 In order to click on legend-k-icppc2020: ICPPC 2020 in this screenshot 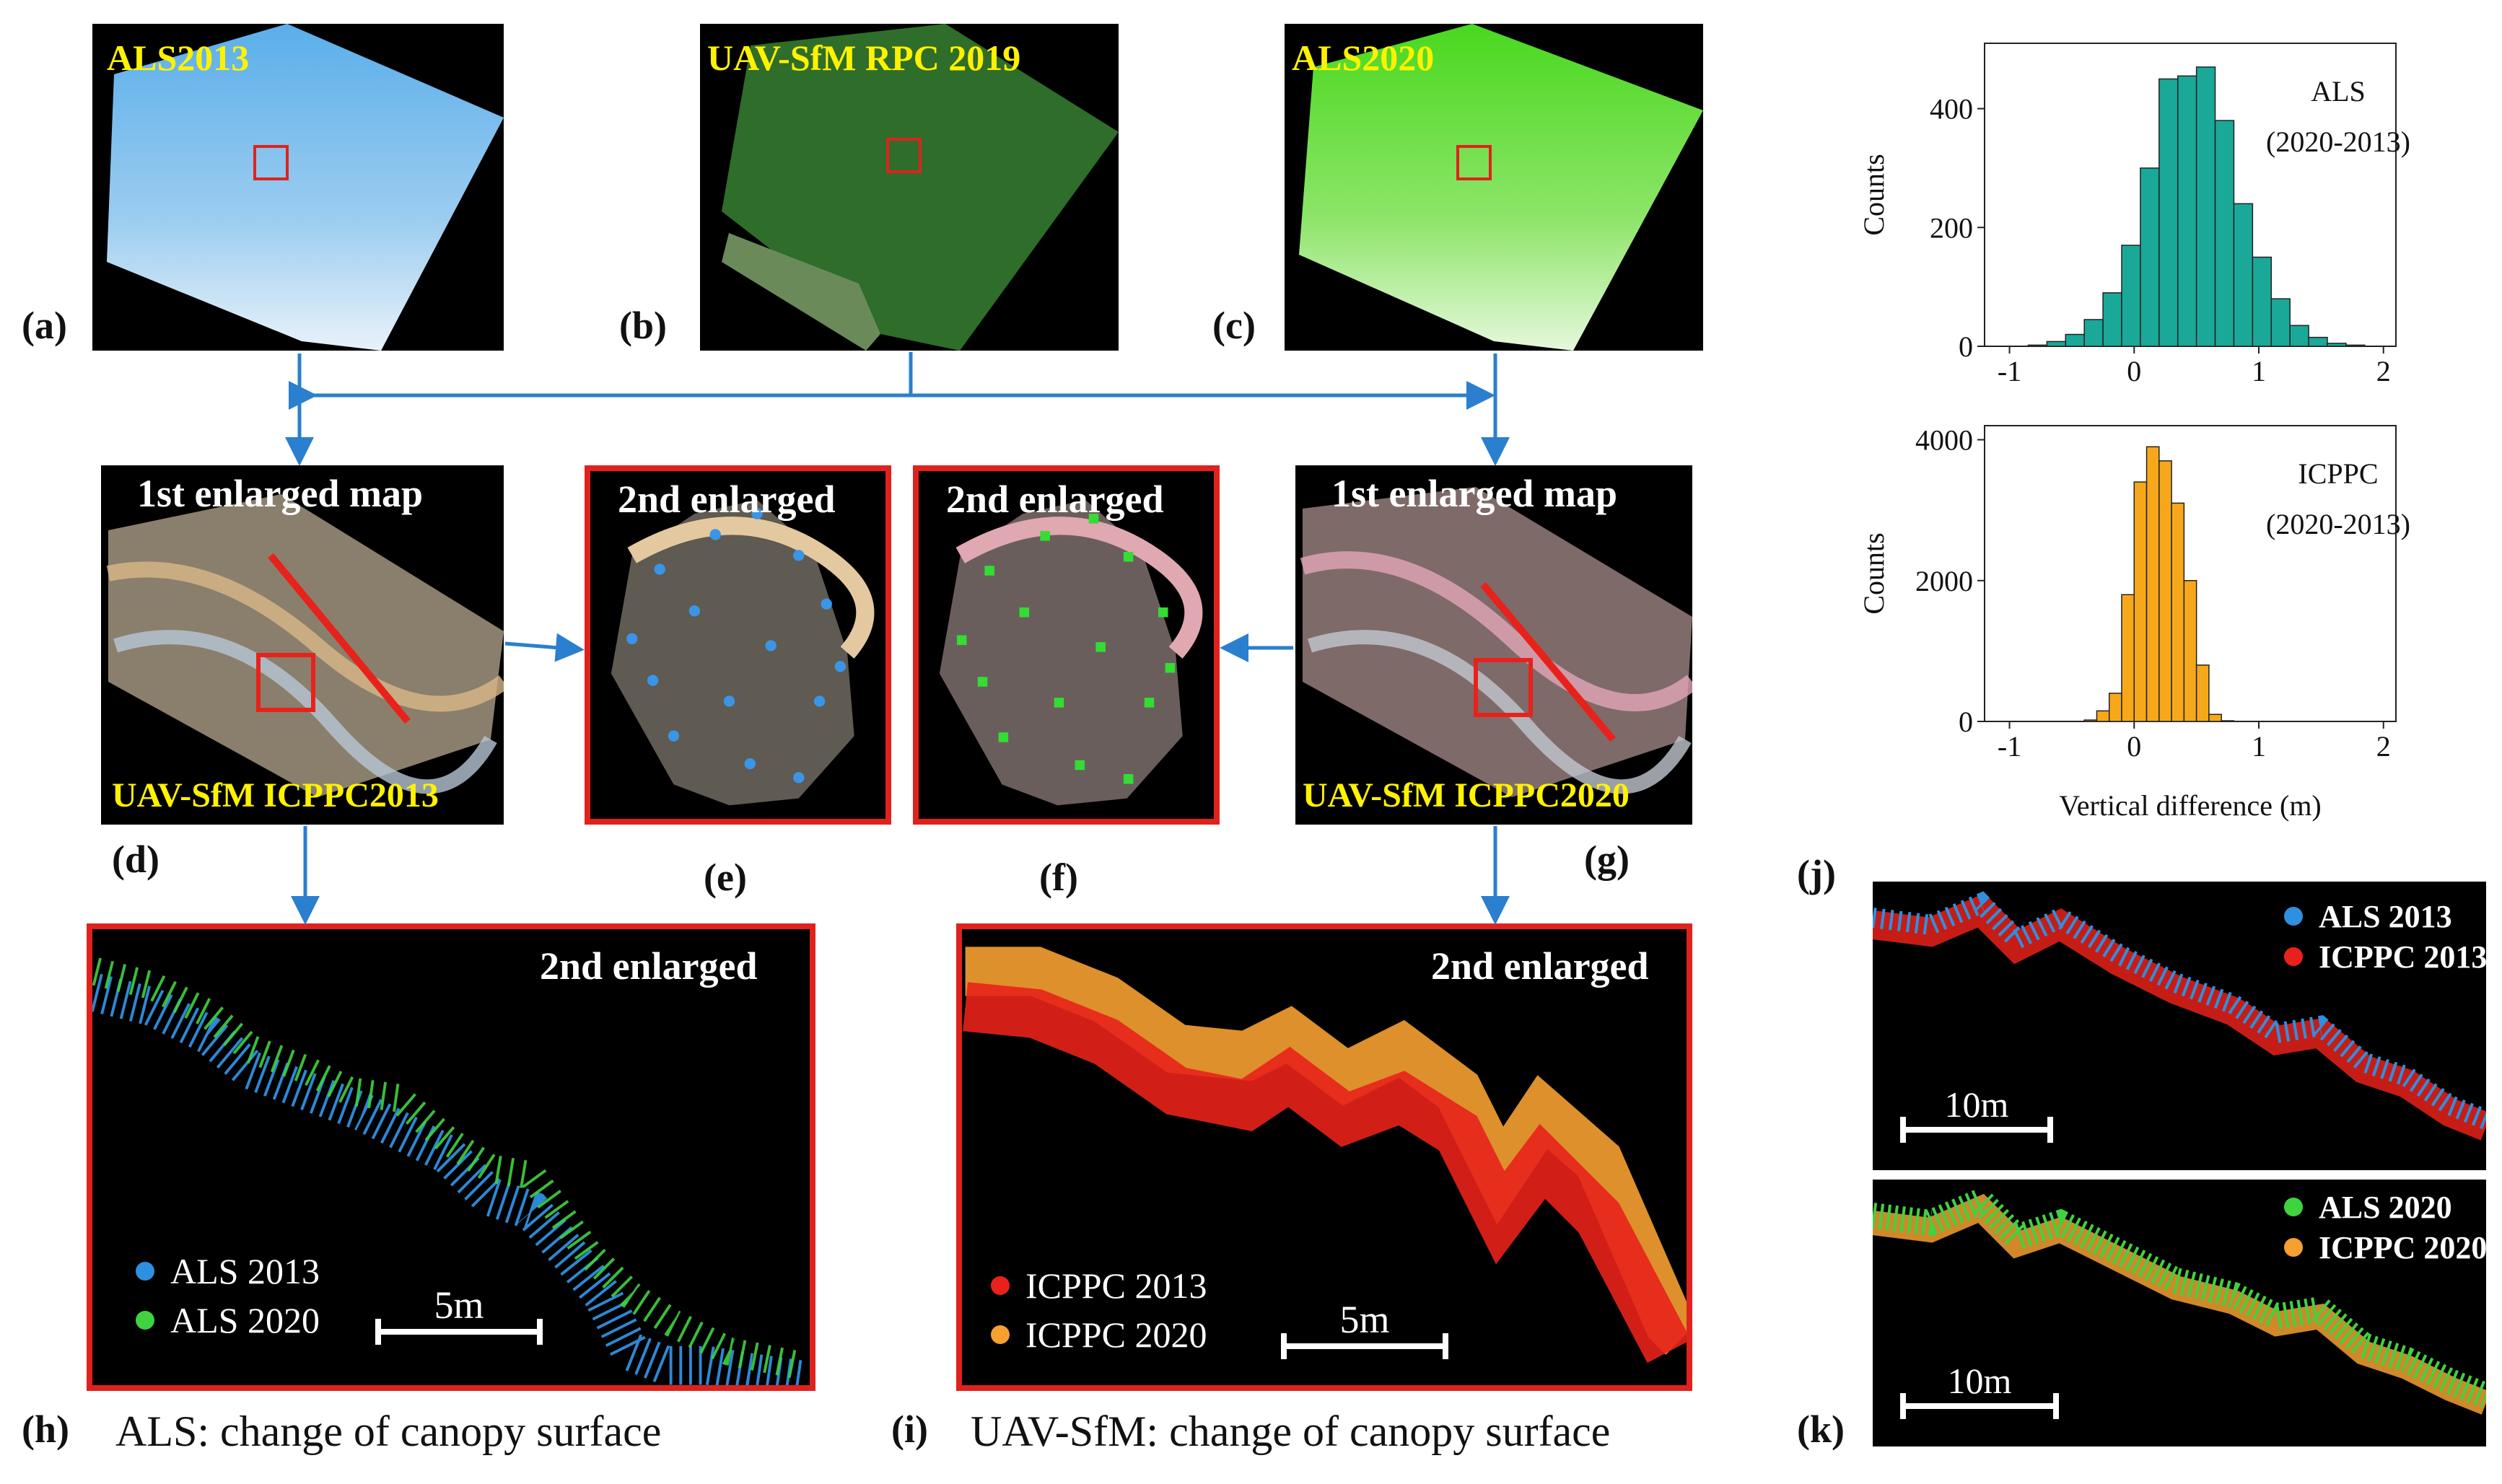, I will do `click(2402, 1247)`.